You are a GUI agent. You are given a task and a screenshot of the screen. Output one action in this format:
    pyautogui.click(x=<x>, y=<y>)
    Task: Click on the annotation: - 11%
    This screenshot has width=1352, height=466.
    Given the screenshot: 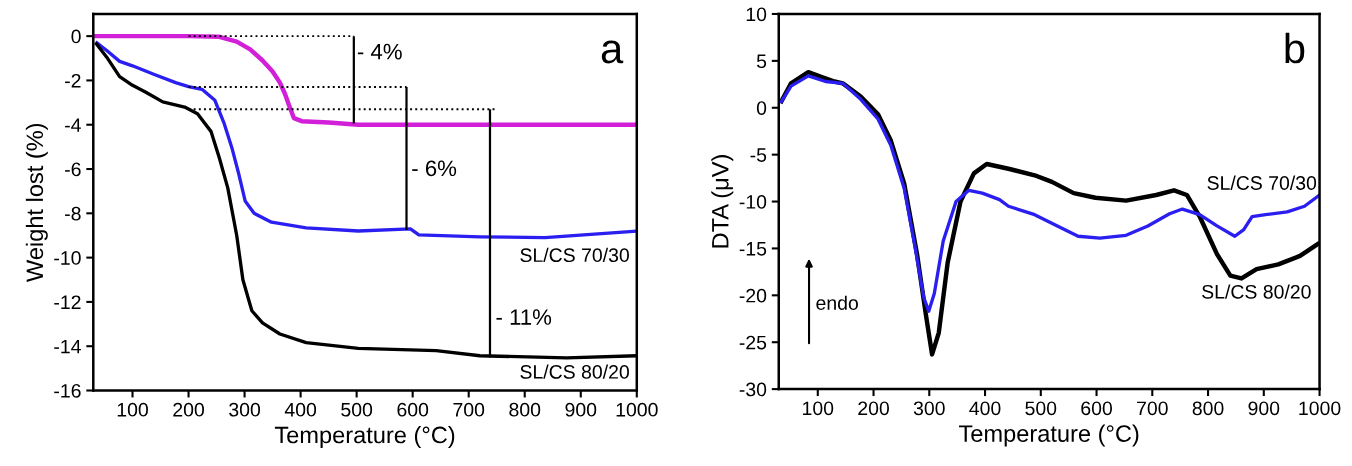 What is the action you would take?
    pyautogui.click(x=524, y=317)
    